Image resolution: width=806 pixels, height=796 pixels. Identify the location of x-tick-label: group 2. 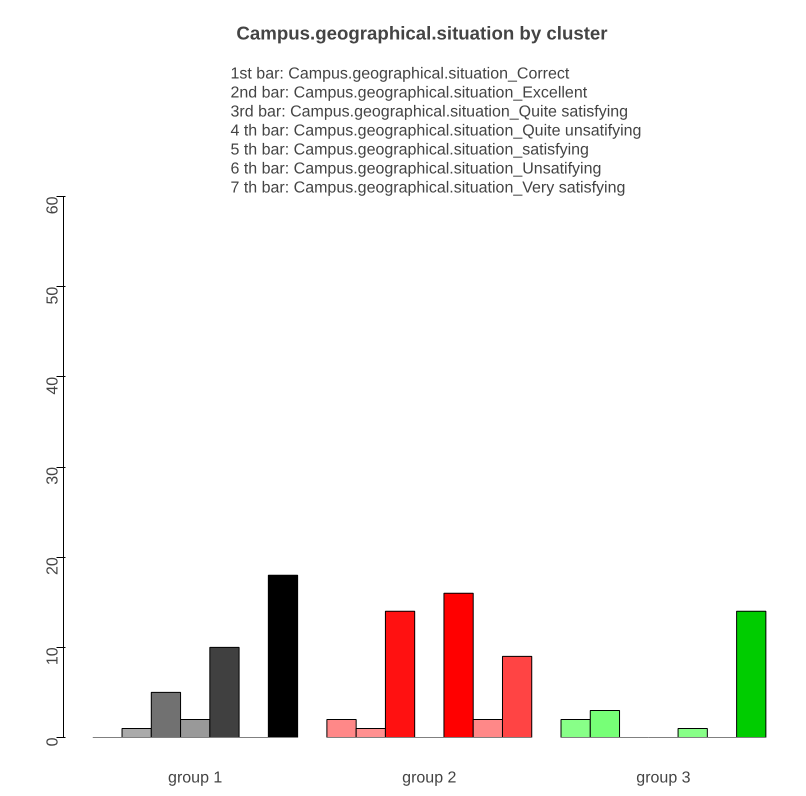
(429, 778).